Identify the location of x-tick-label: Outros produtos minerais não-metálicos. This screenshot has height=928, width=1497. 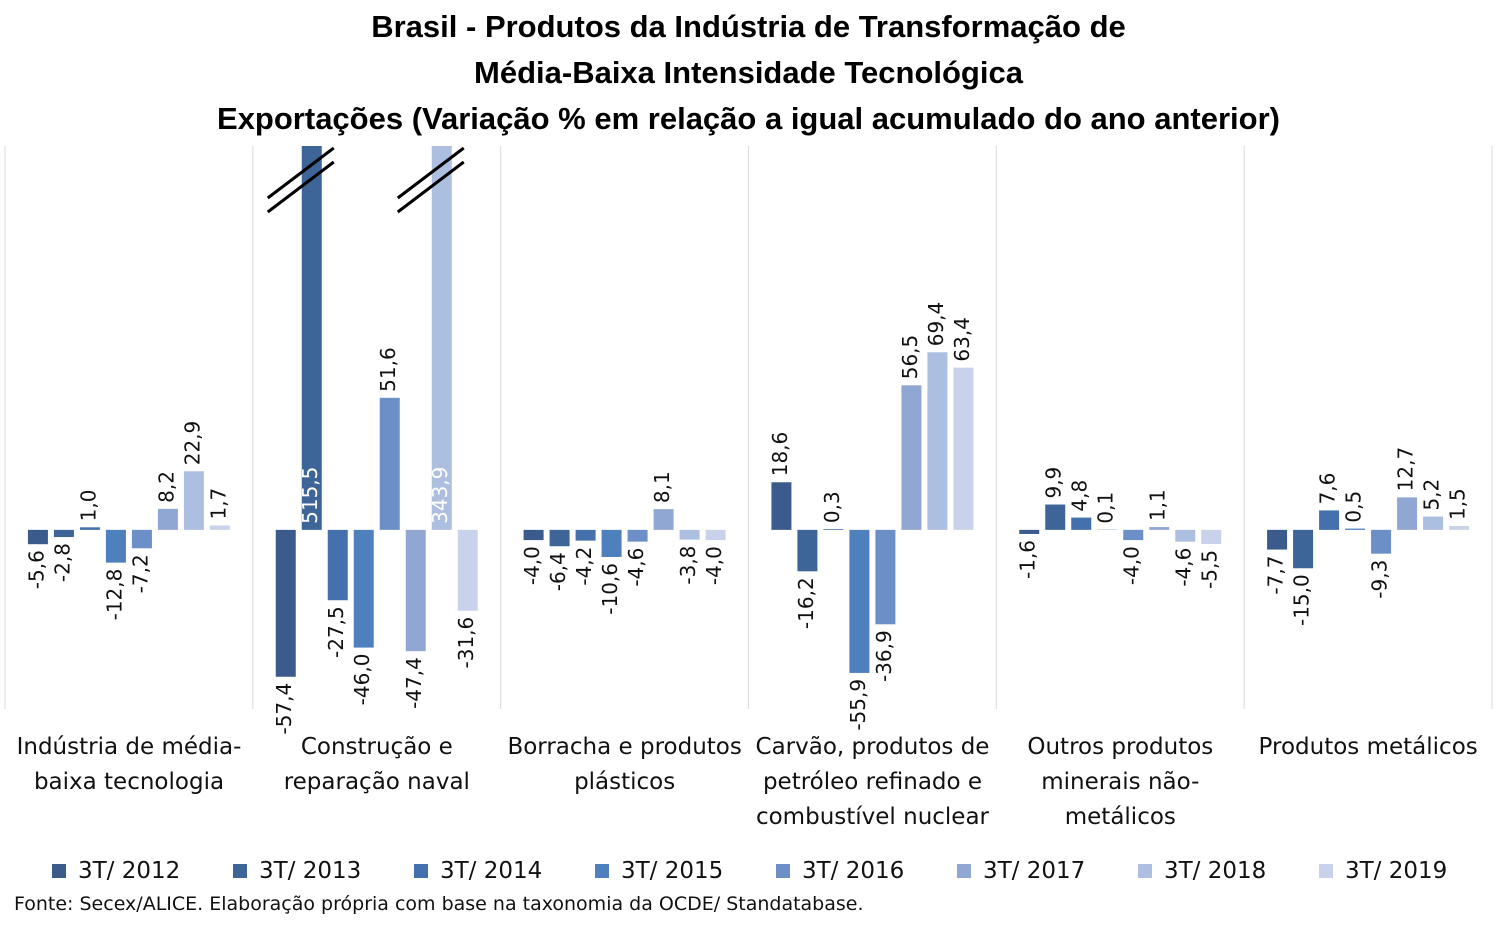
(1120, 782).